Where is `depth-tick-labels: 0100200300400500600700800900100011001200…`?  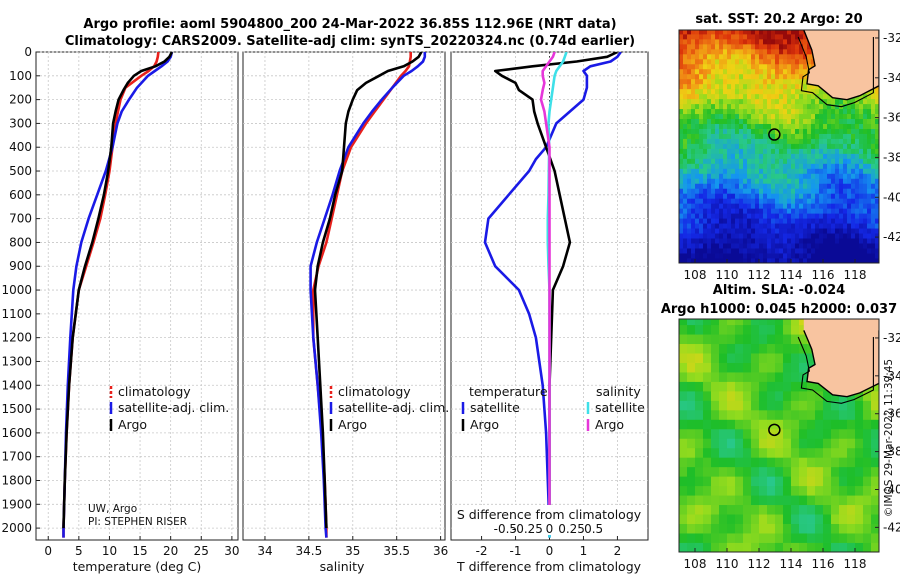
depth-tick-labels: 0100200300400500600700800900100011001200… is located at coordinates (20, 290).